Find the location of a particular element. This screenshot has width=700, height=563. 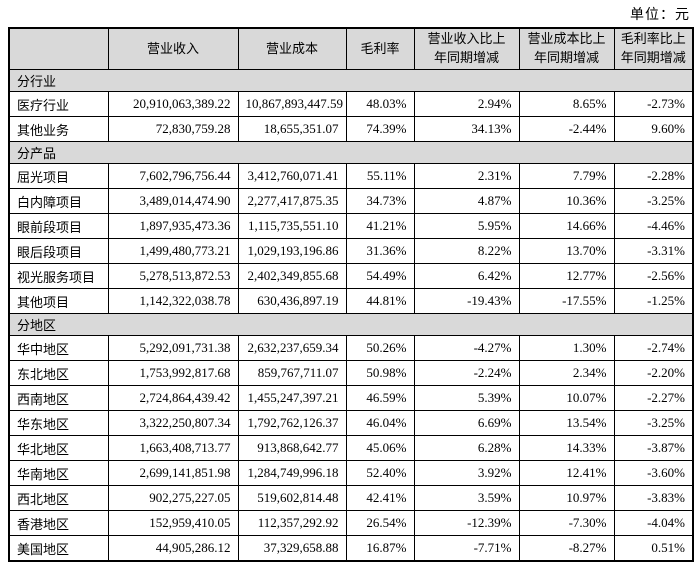

cell-value: -2.27% is located at coordinates (653, 398).